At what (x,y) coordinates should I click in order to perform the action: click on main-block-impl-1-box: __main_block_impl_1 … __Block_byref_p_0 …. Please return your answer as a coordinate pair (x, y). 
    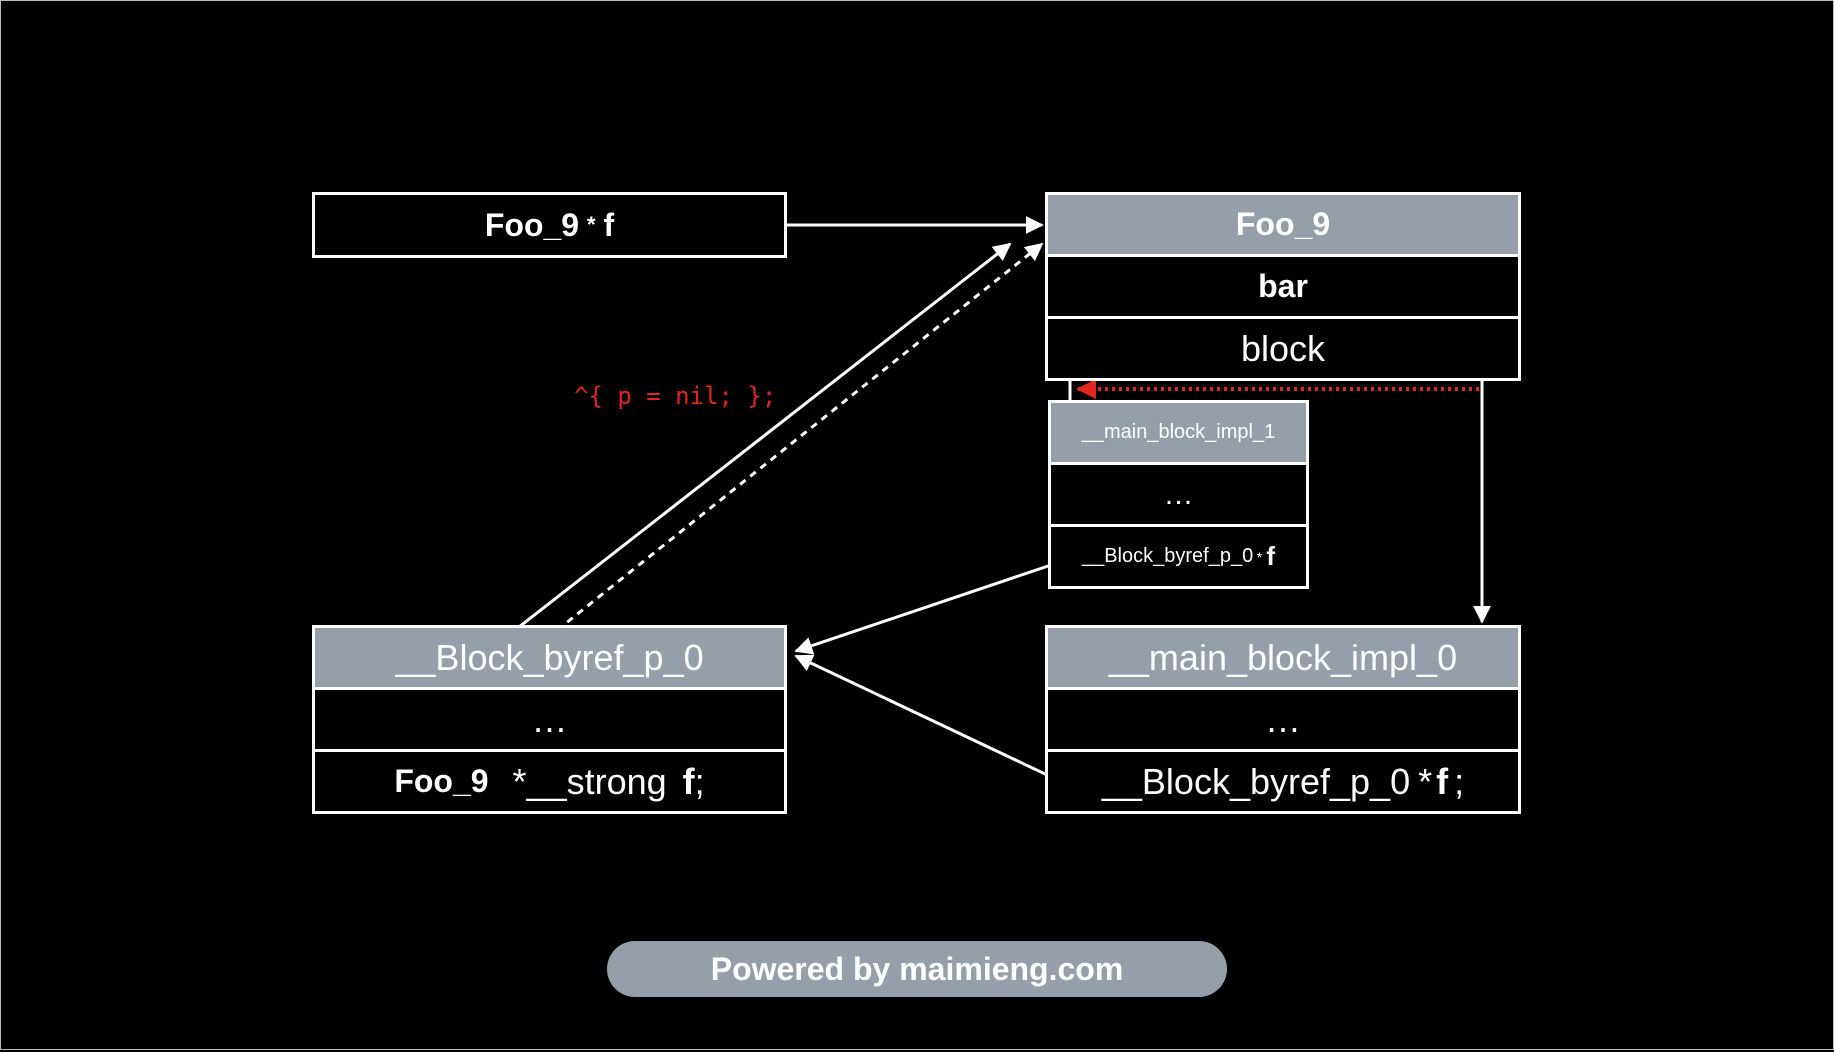
    Looking at the image, I should click on (1178, 494).